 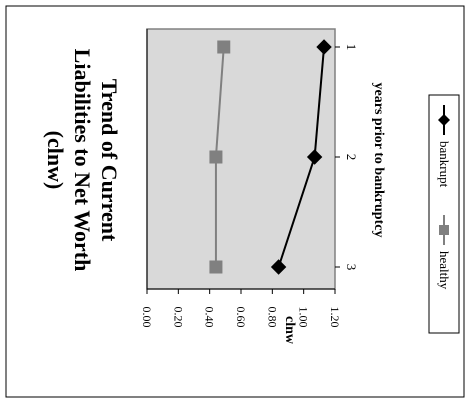 I want to click on y-tick-label: 0.40, so click(x=210, y=317).